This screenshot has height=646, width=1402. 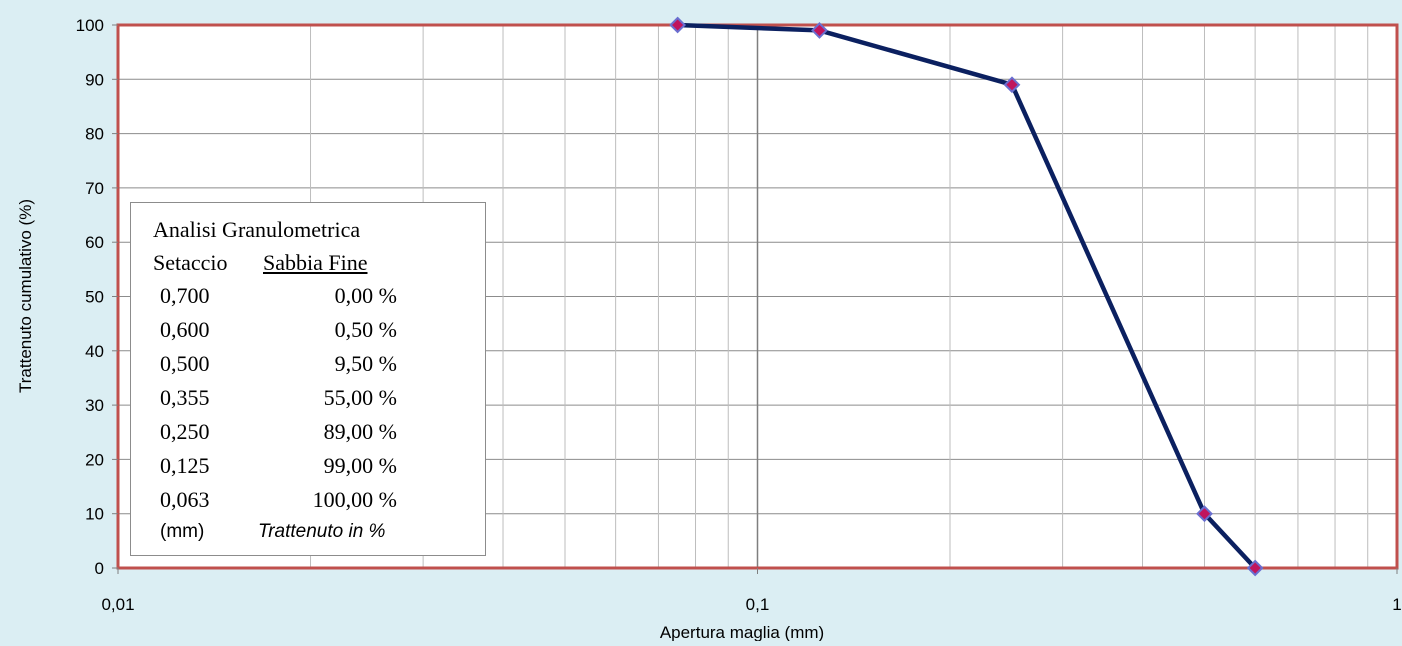 I want to click on legend-retained-pct: 89,00 %, so click(x=360, y=431).